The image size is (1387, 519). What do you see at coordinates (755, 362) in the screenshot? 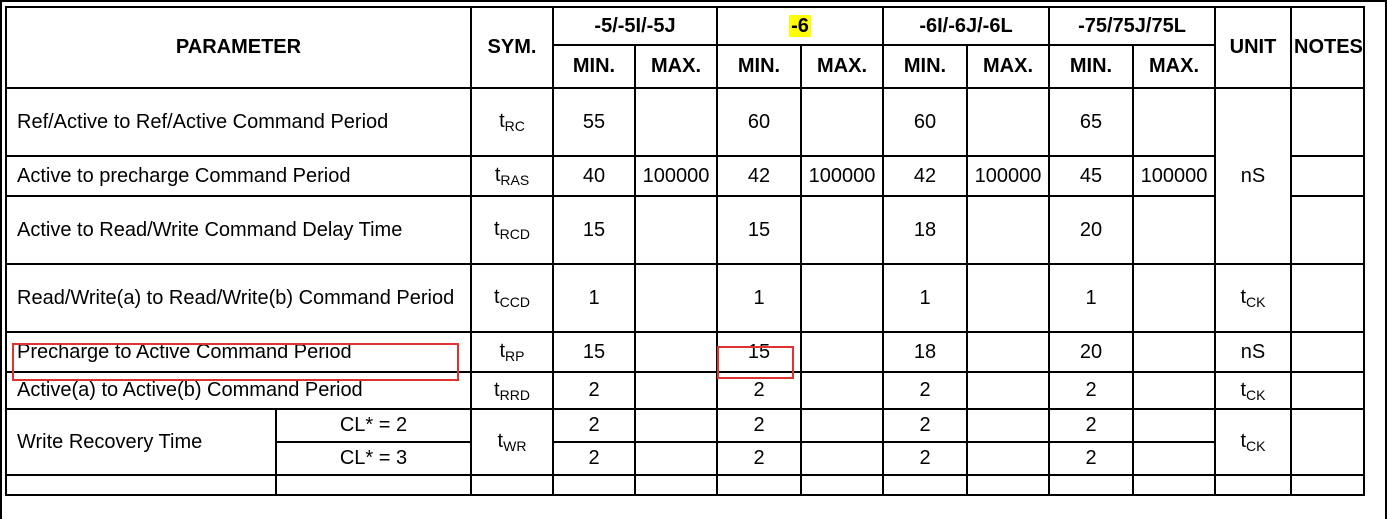
I see `annotation-box-value` at bounding box center [755, 362].